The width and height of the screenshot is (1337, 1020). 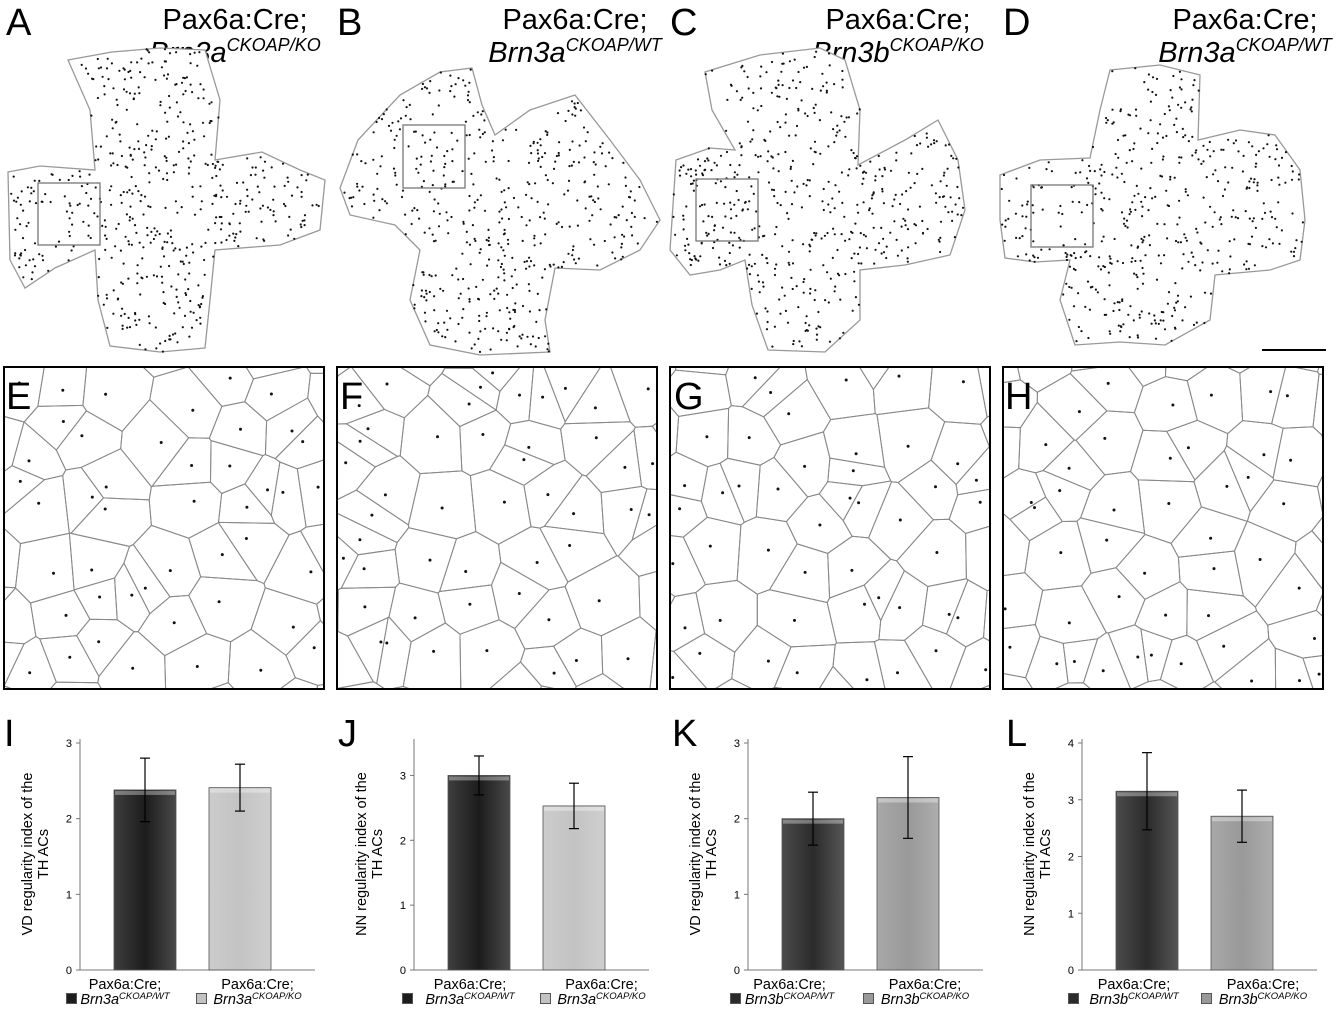 I want to click on panel-letter-e: E, so click(x=19, y=397).